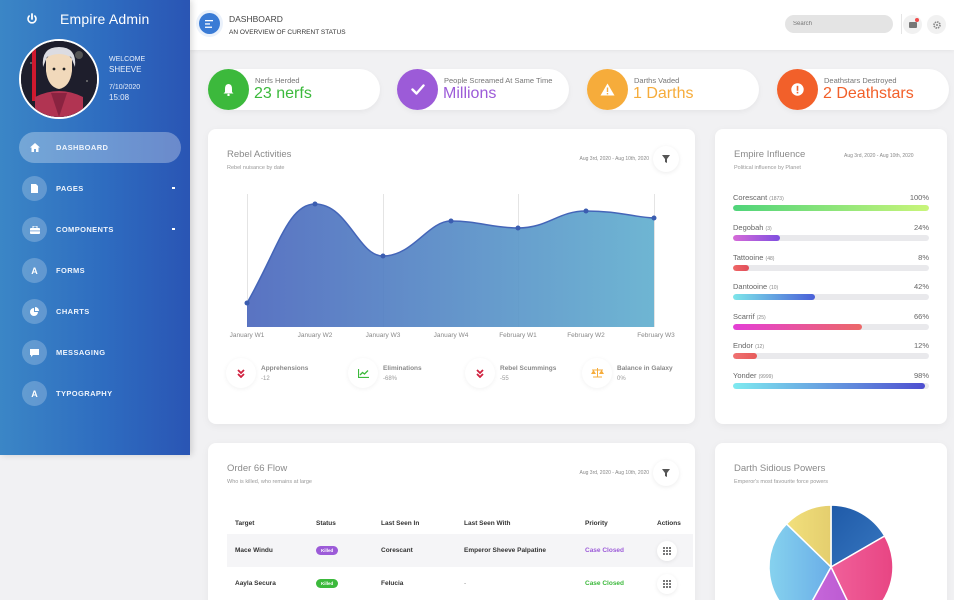  I want to click on filter-icon, so click(666, 159).